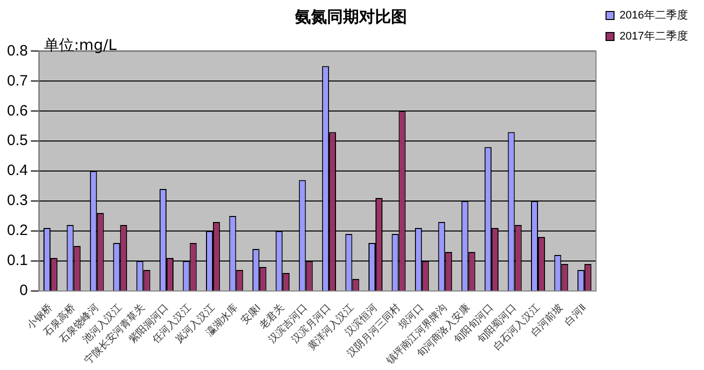 The image size is (704, 370). Describe the element at coordinates (17, 201) in the screenshot. I see `y-tick-label: 0.3` at that location.